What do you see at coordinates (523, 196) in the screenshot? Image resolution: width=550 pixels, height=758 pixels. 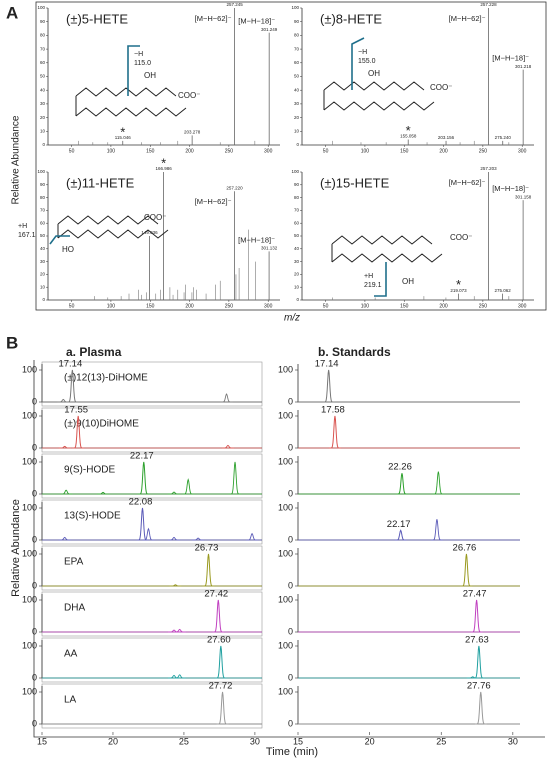 I see `peak-label: 301.158` at bounding box center [523, 196].